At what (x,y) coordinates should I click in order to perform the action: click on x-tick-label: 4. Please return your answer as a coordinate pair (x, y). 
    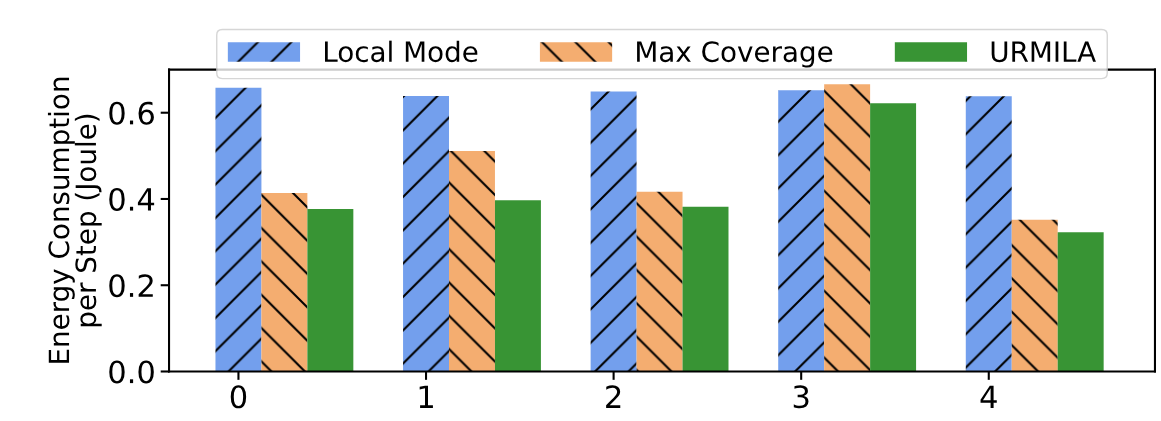
    Looking at the image, I should click on (988, 396).